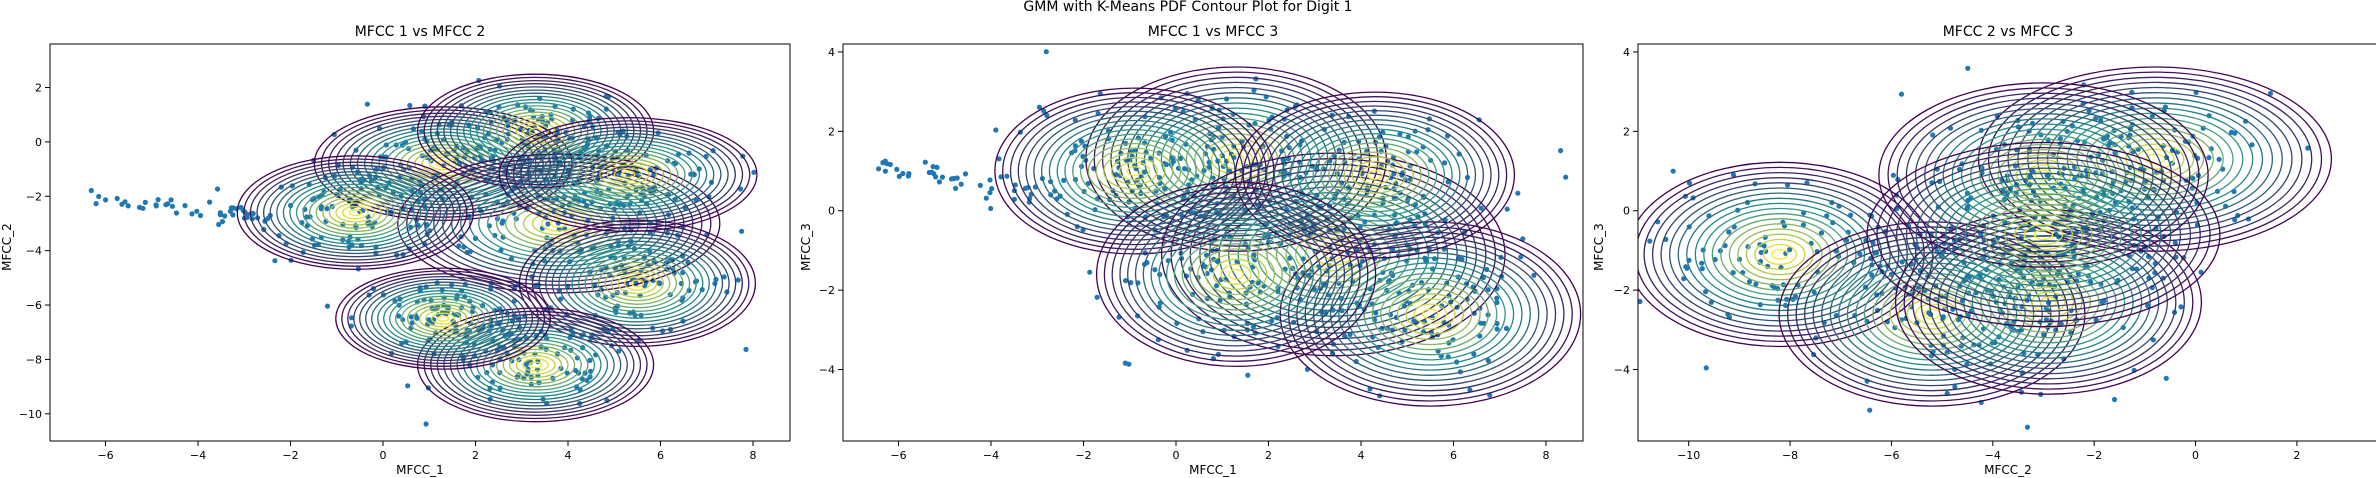 This screenshot has height=478, width=2376. What do you see at coordinates (475, 455) in the screenshot?
I see `x-tick-label: 2` at bounding box center [475, 455].